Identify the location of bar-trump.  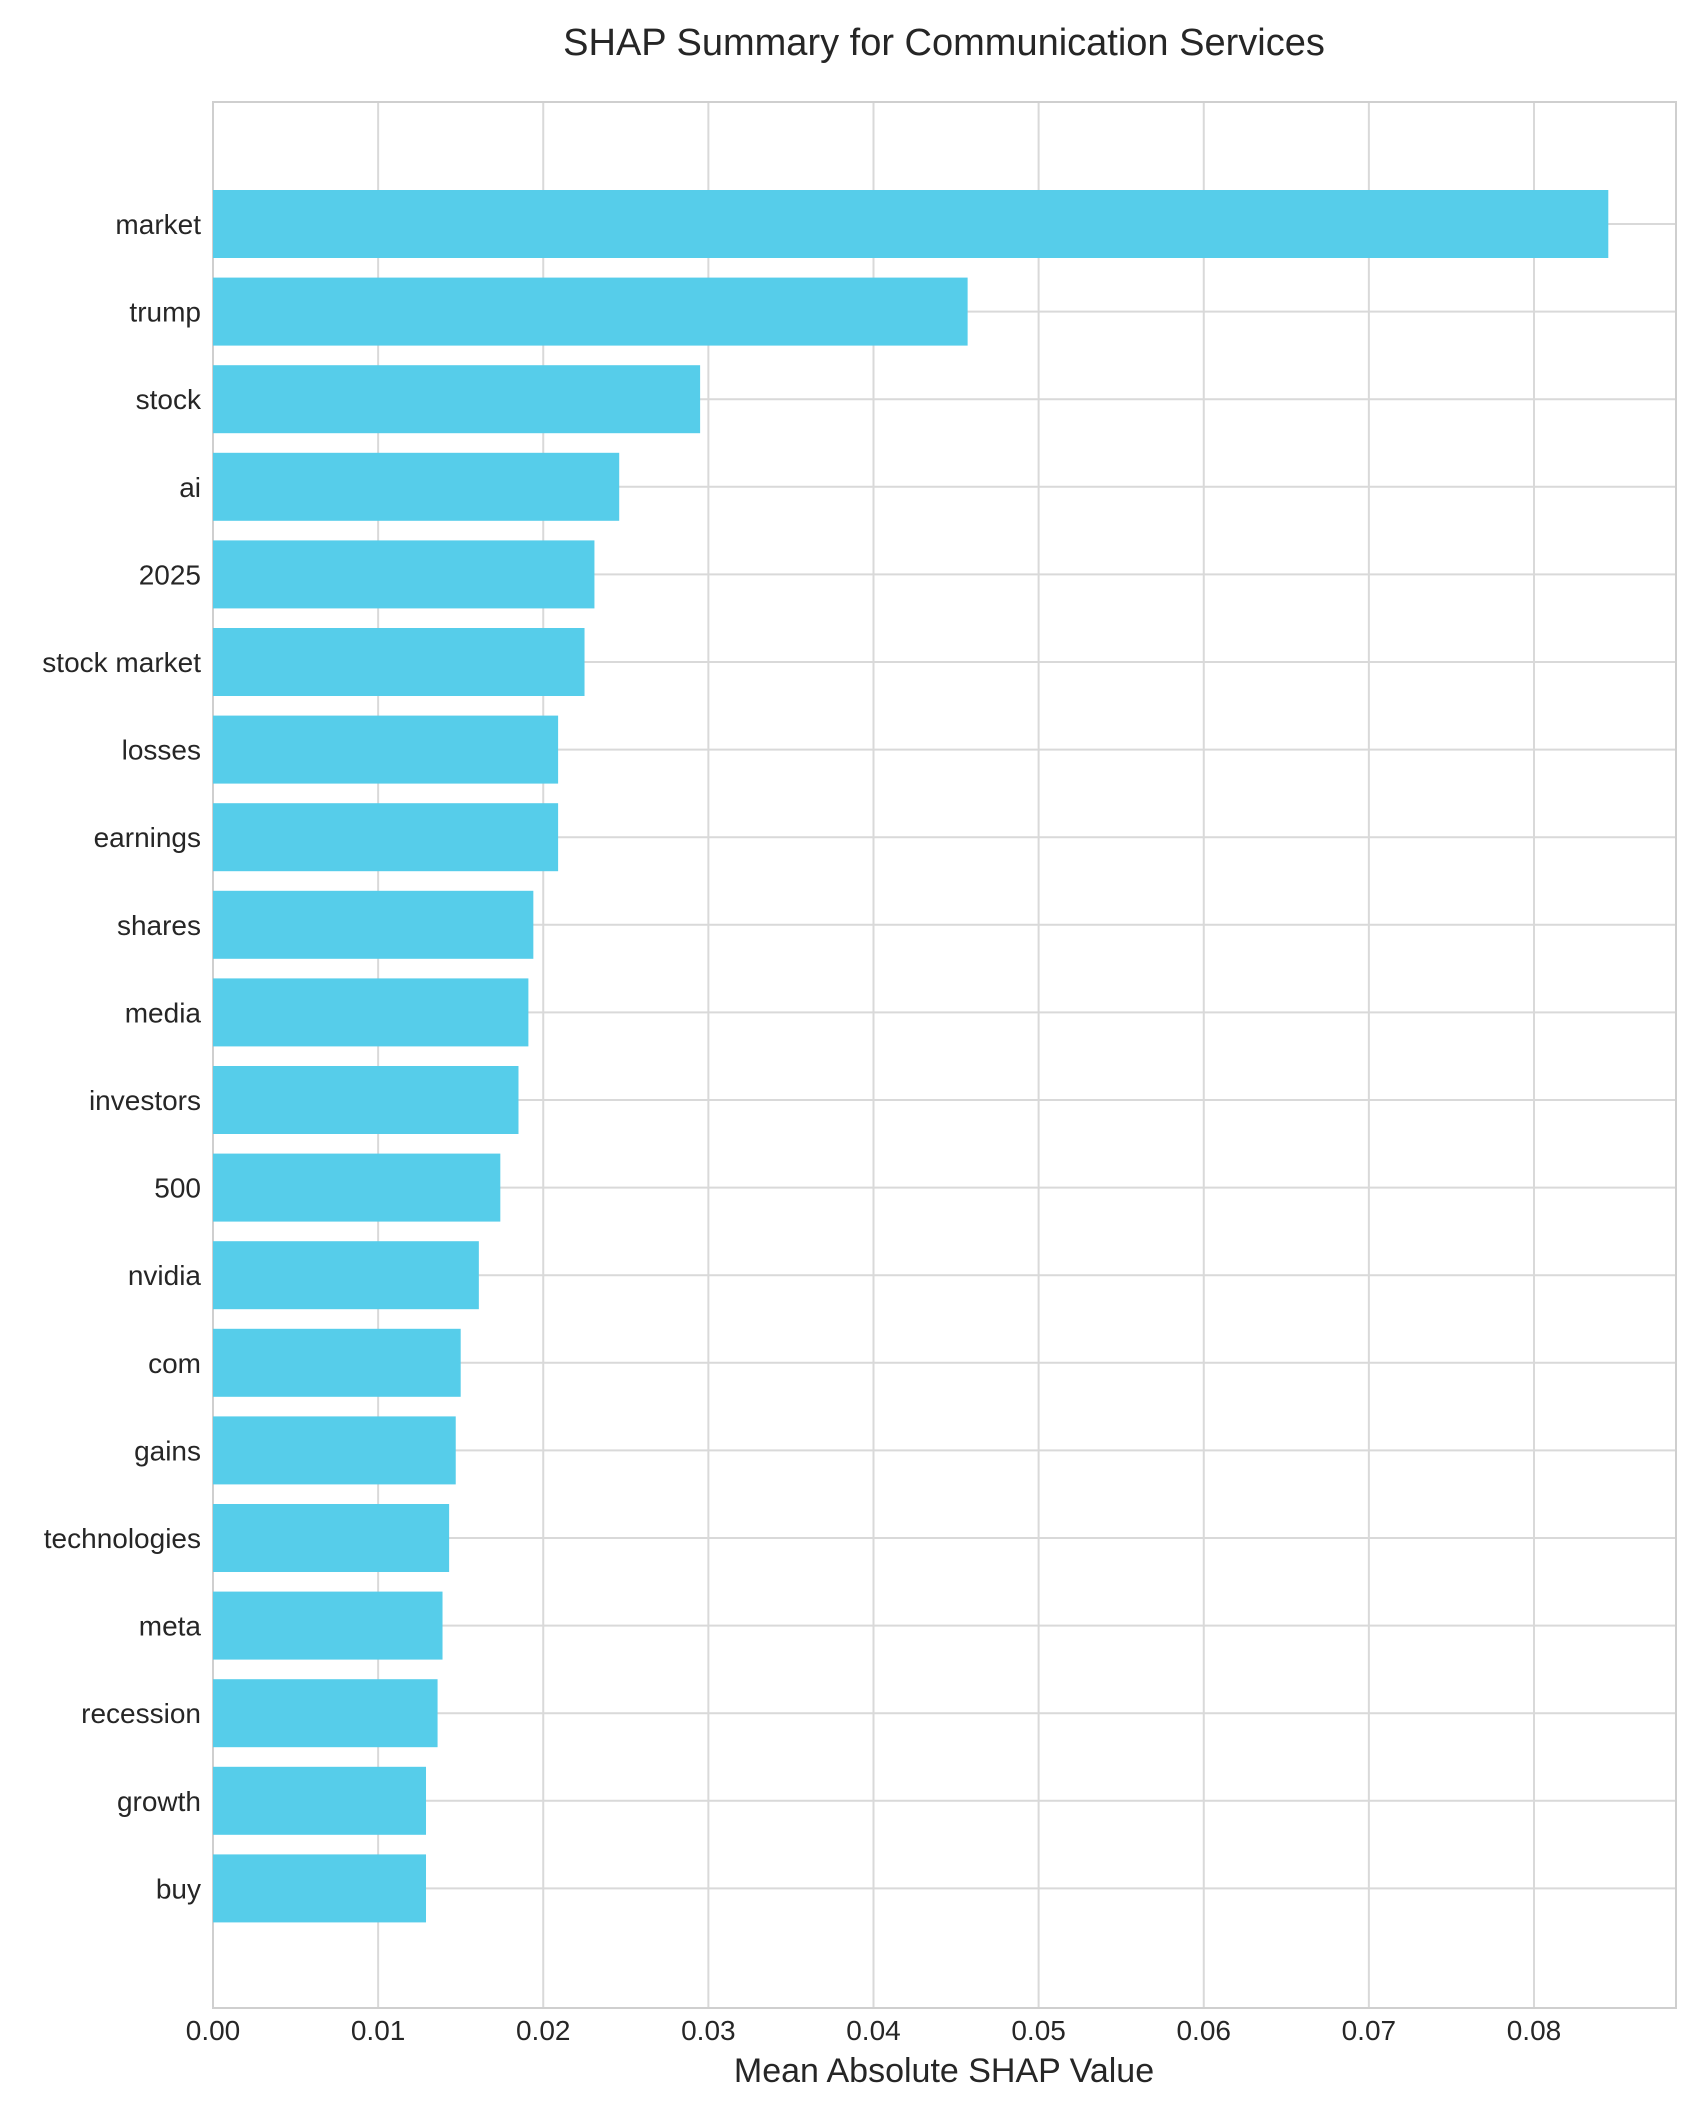
(590, 311).